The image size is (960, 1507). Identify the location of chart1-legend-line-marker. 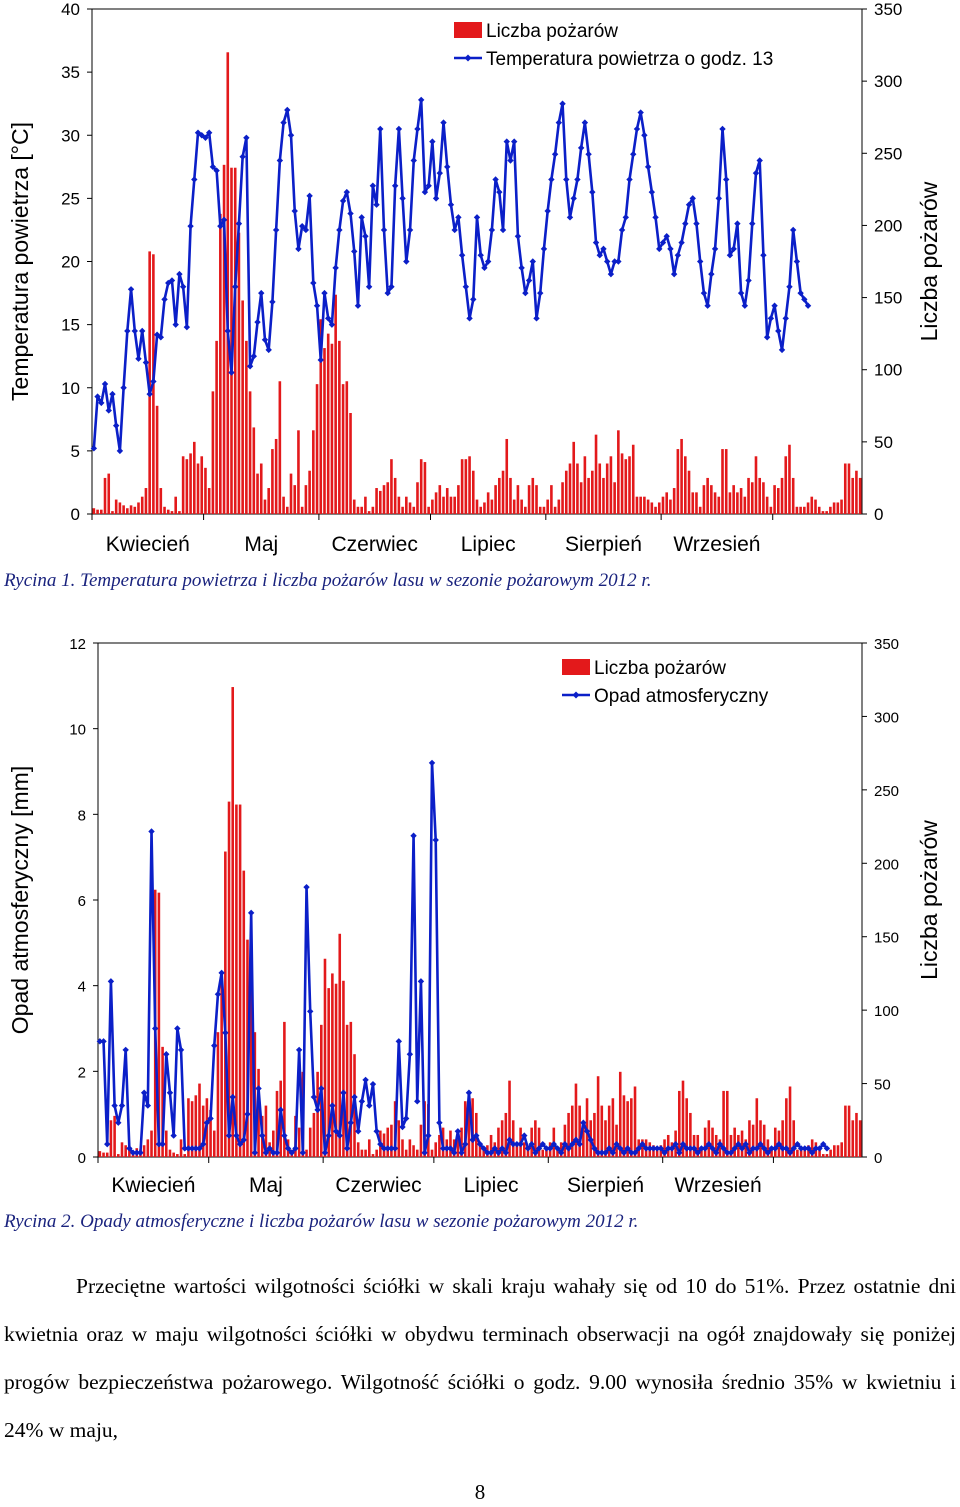
(468, 58).